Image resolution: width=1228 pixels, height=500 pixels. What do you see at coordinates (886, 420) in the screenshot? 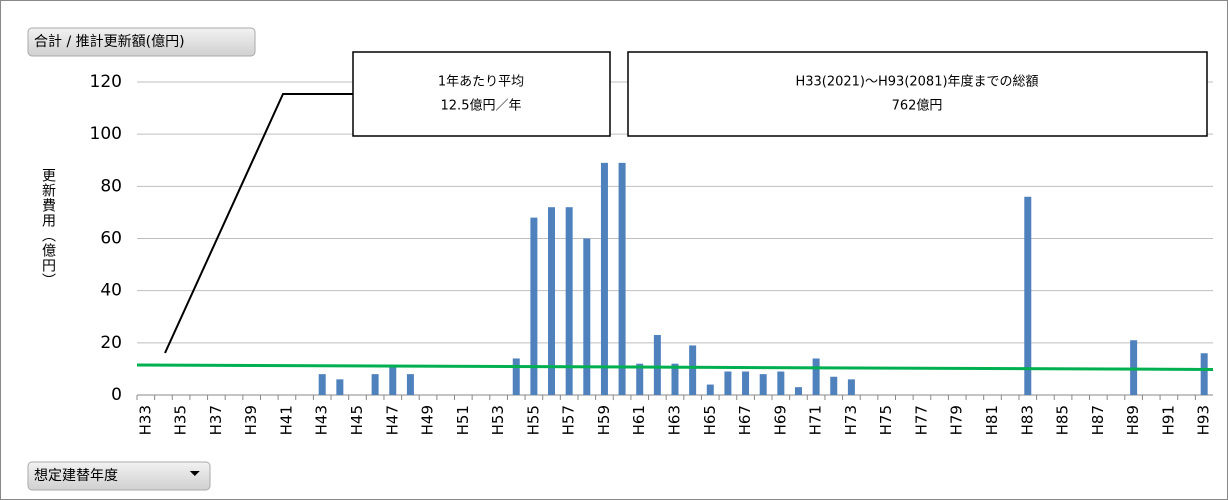
I see `x-tick-label: H75` at bounding box center [886, 420].